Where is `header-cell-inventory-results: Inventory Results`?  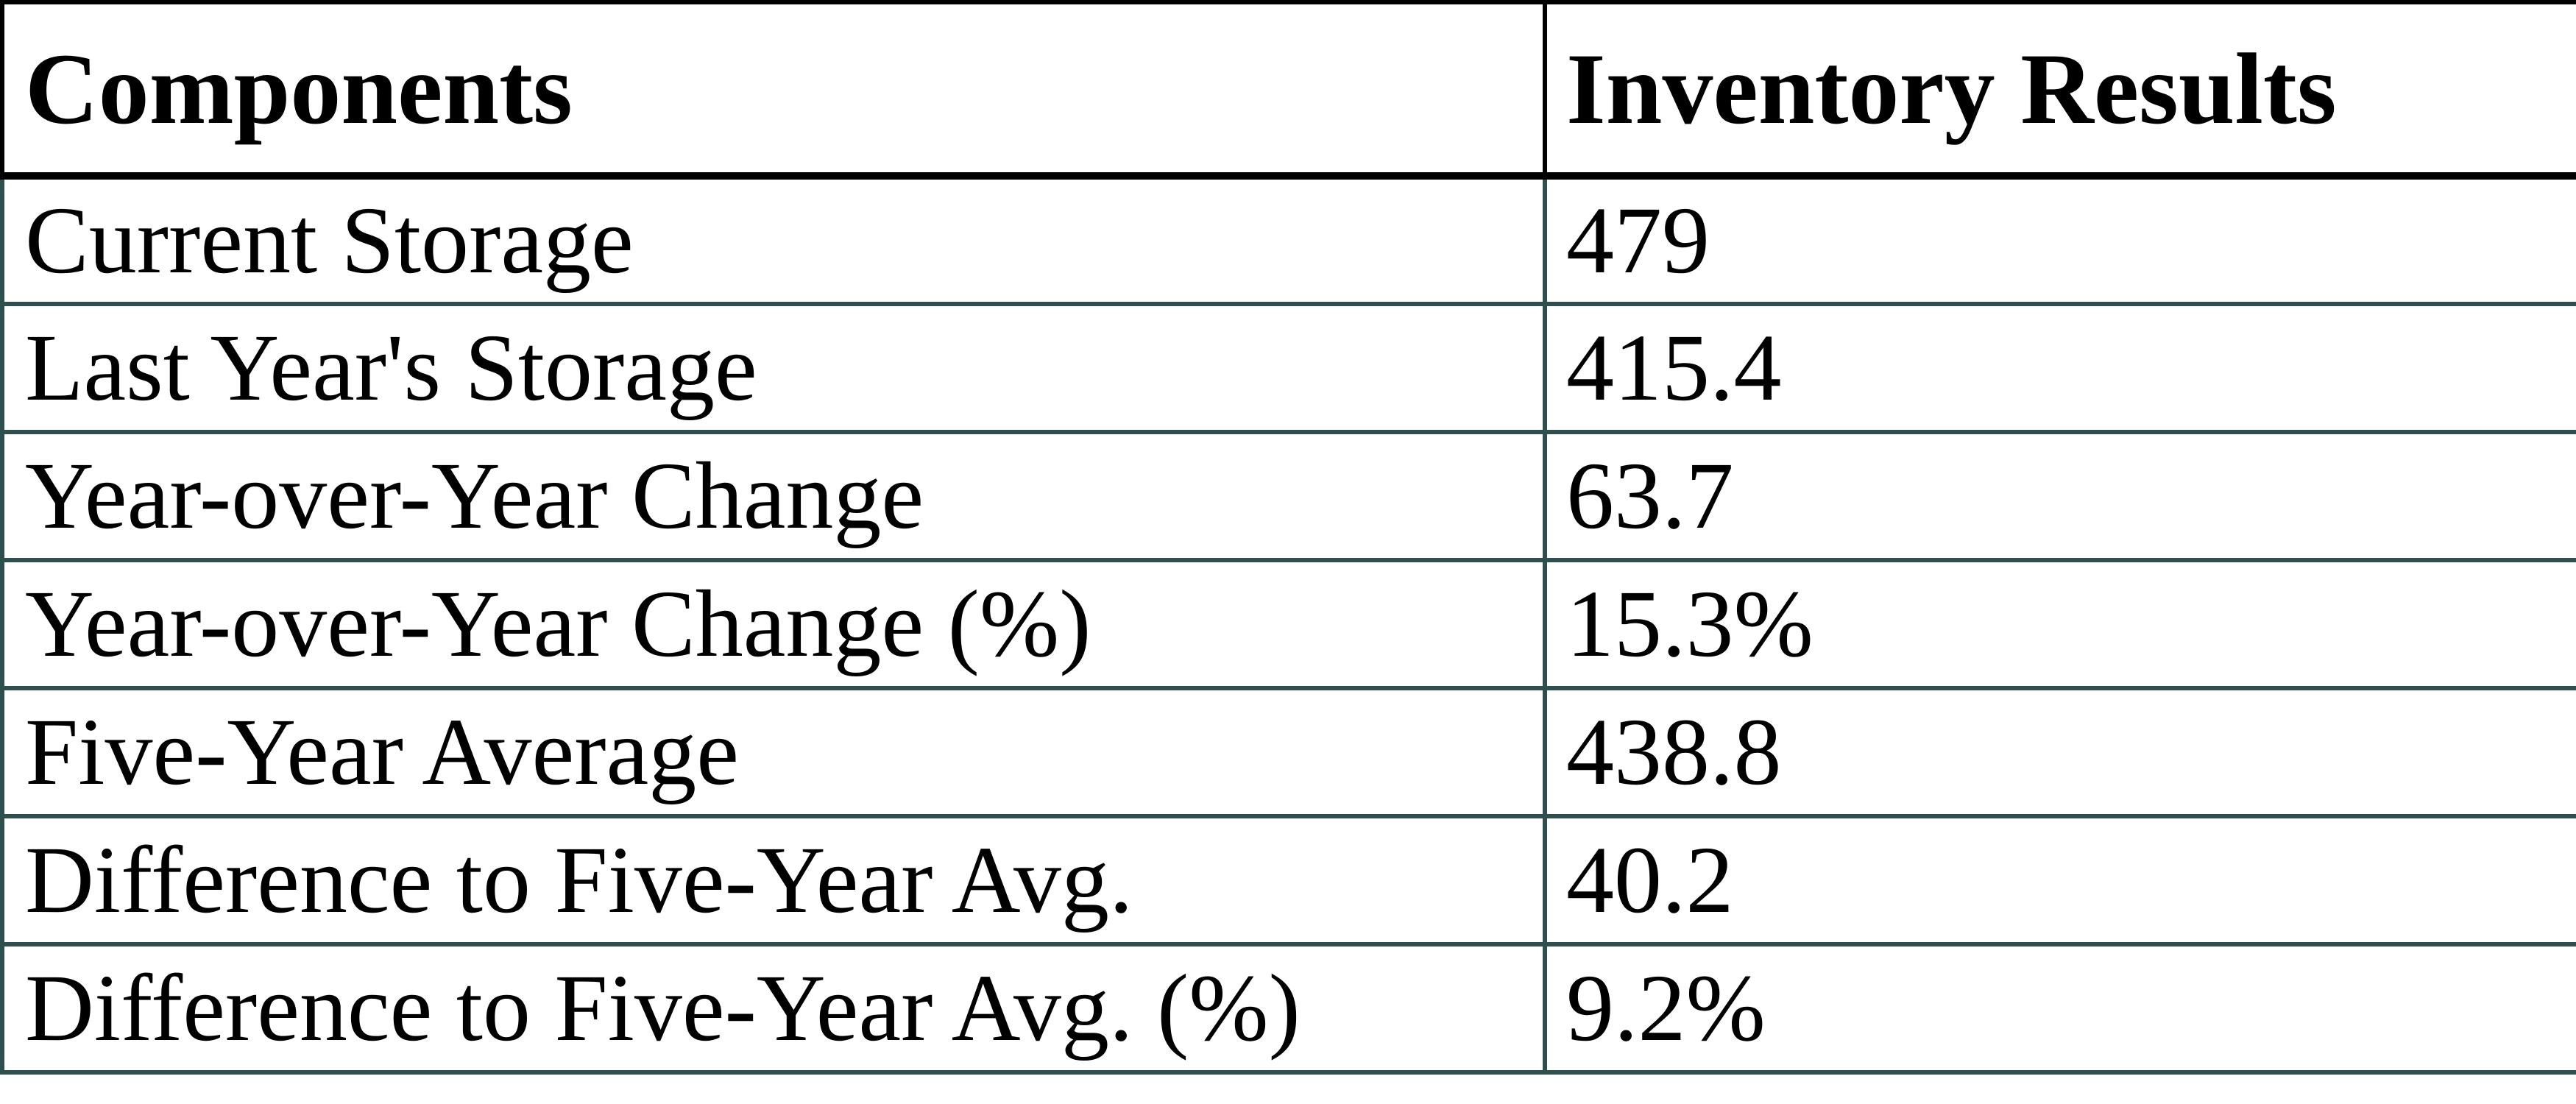 header-cell-inventory-results: Inventory Results is located at coordinates (2059, 90).